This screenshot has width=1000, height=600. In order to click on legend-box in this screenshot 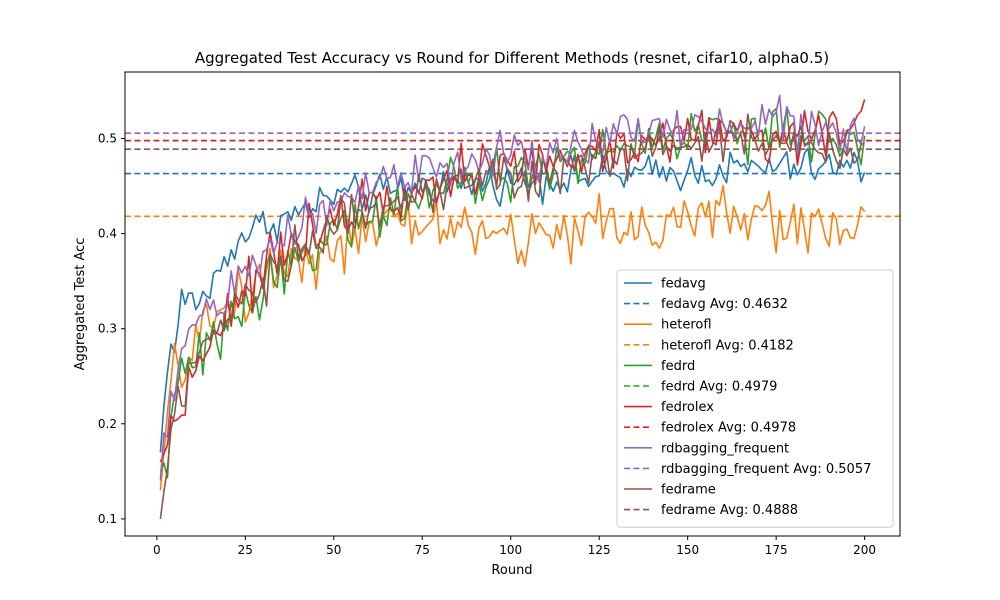, I will do `click(755, 398)`.